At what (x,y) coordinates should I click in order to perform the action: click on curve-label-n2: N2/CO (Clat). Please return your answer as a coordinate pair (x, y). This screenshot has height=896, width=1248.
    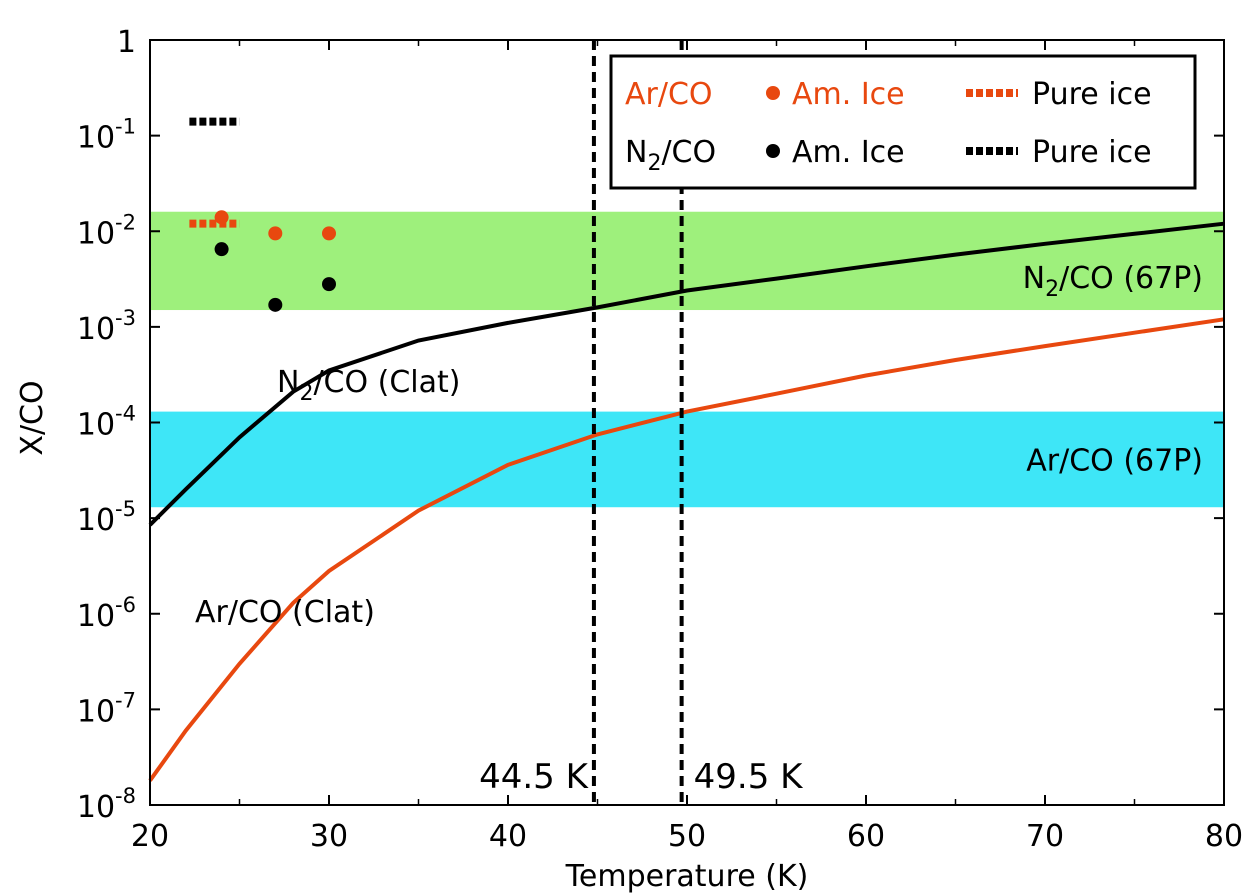
    Looking at the image, I should click on (369, 385).